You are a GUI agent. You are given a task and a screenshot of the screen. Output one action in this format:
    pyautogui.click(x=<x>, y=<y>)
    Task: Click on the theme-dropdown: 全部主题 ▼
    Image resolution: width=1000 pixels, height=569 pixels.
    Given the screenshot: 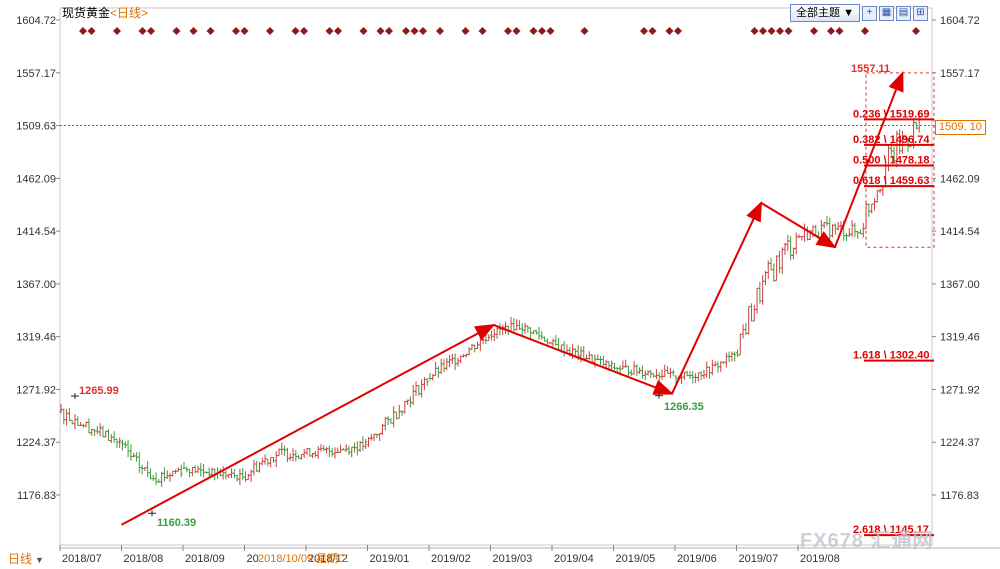 What is the action you would take?
    pyautogui.click(x=825, y=13)
    